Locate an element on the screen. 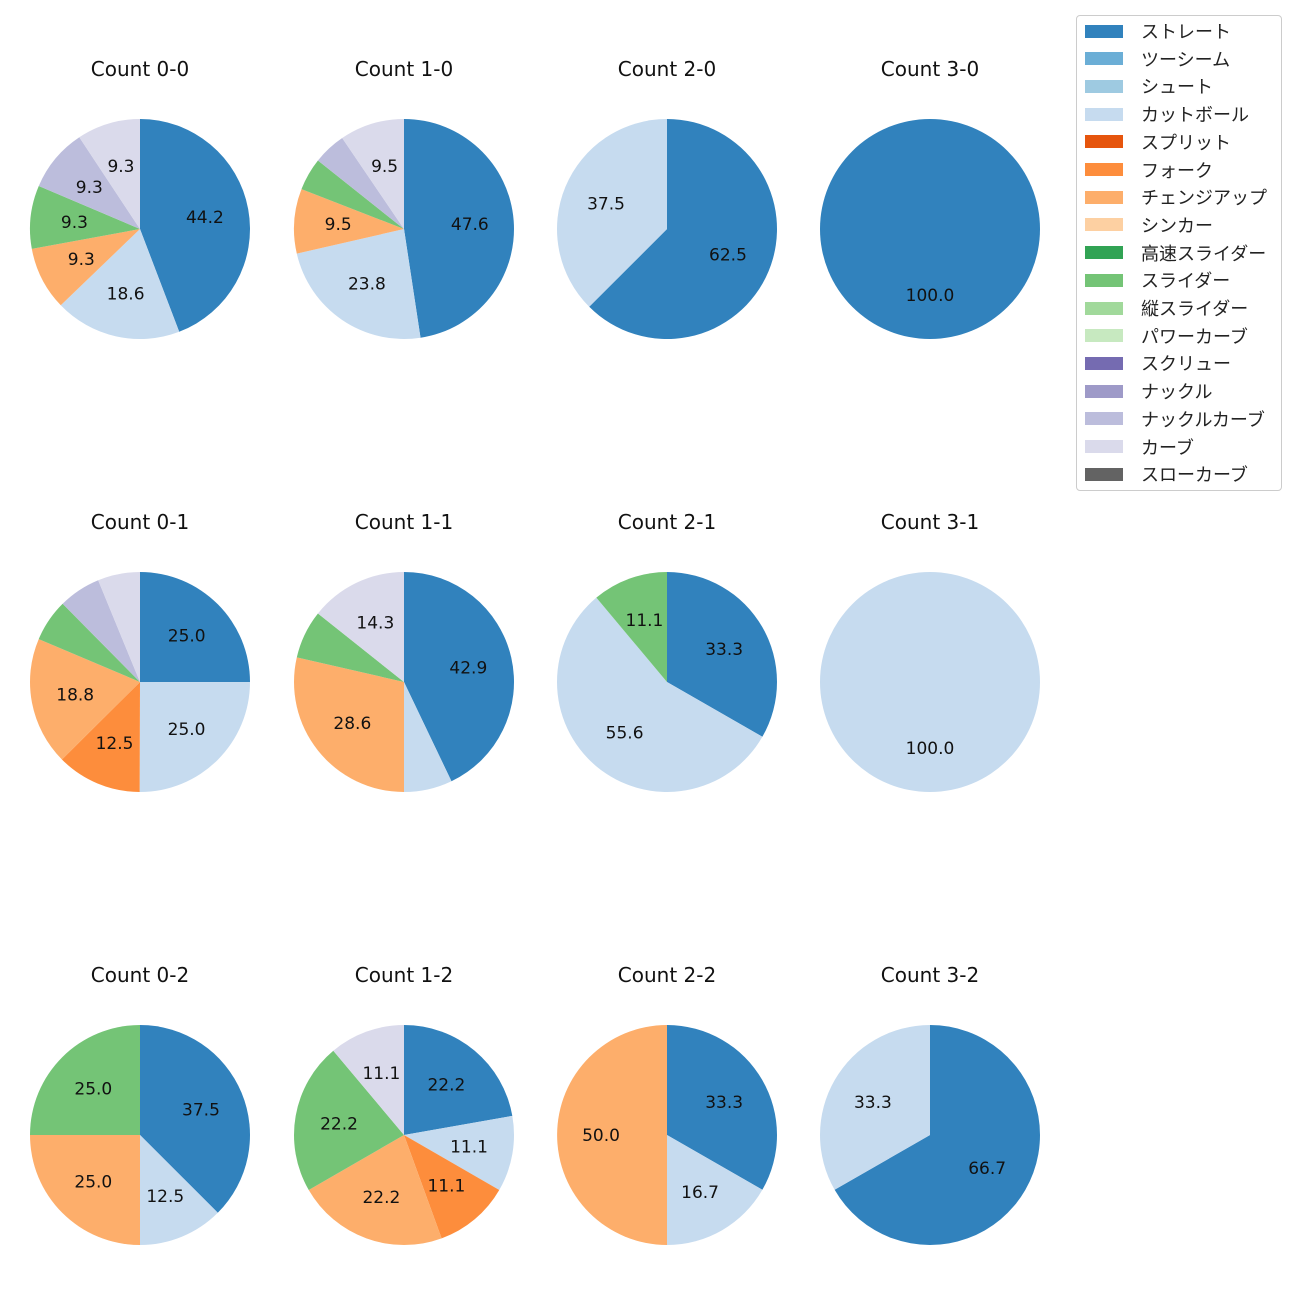 This screenshot has width=1300, height=1300. pie-slice-label: 18.8 is located at coordinates (75, 695).